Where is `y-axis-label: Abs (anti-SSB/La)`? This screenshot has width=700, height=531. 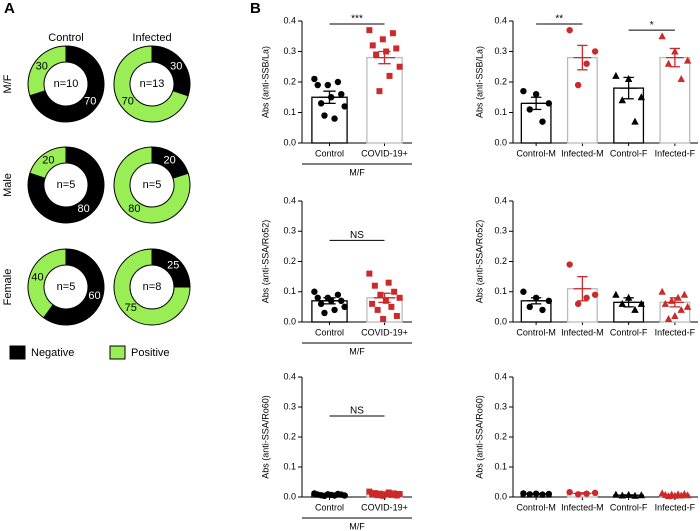
y-axis-label: Abs (anti-SSB/La) is located at coordinates (265, 82).